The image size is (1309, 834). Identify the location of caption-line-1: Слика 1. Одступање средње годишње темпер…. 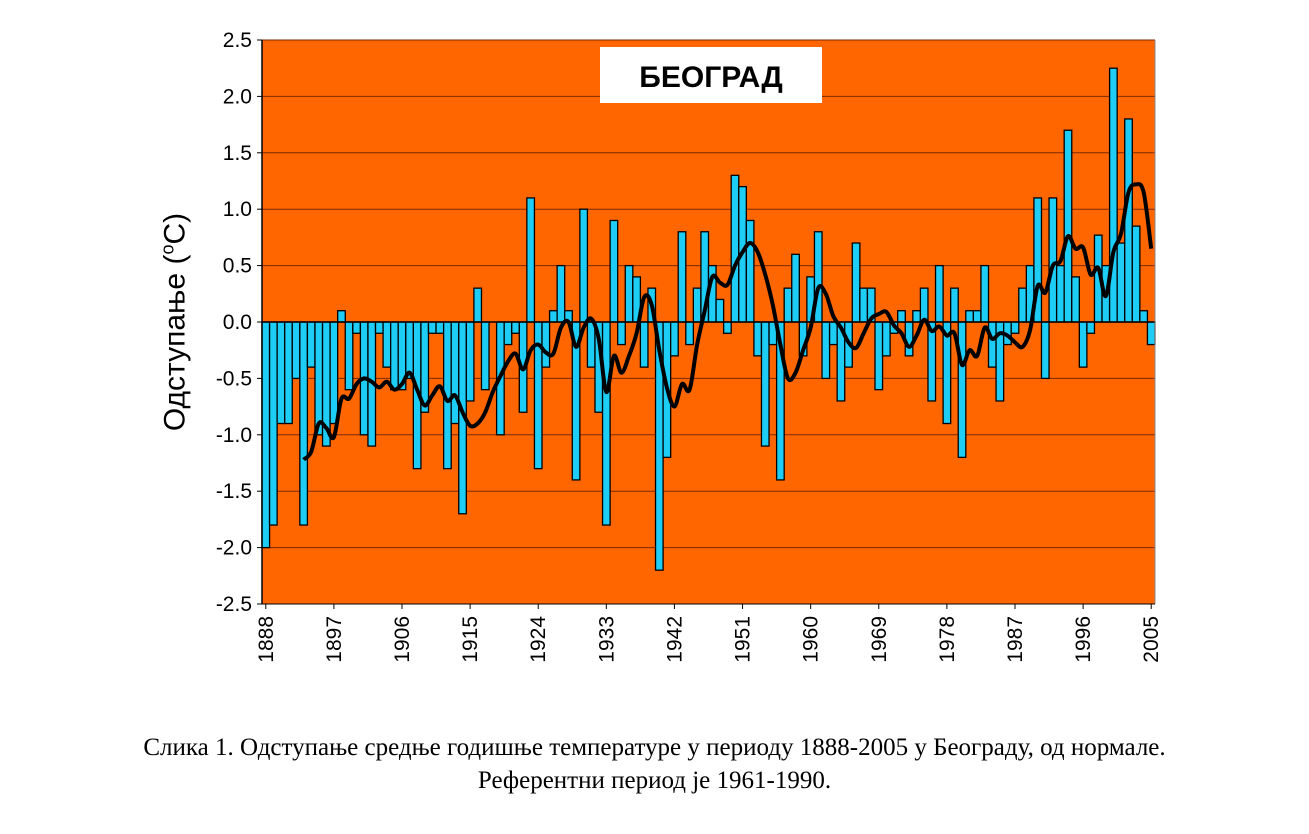
(654, 747).